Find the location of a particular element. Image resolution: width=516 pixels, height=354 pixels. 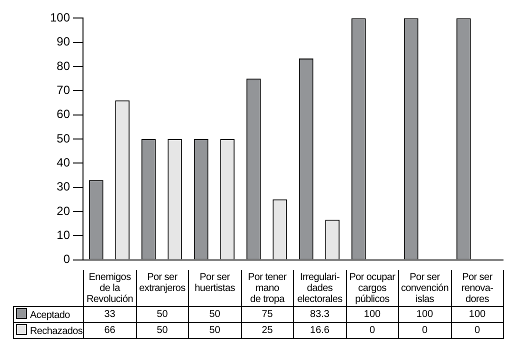

legend-label: Rechazados is located at coordinates (56, 331).